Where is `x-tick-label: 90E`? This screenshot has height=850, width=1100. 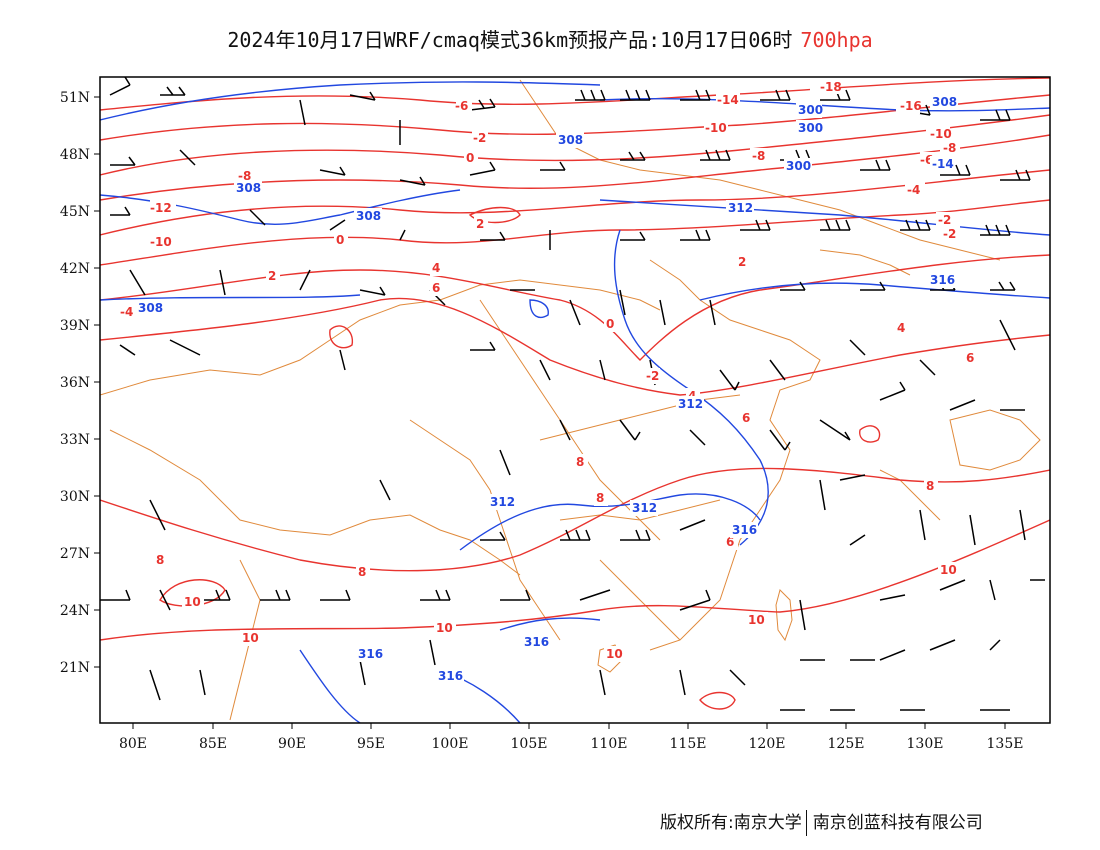
x-tick-label: 90E is located at coordinates (292, 744).